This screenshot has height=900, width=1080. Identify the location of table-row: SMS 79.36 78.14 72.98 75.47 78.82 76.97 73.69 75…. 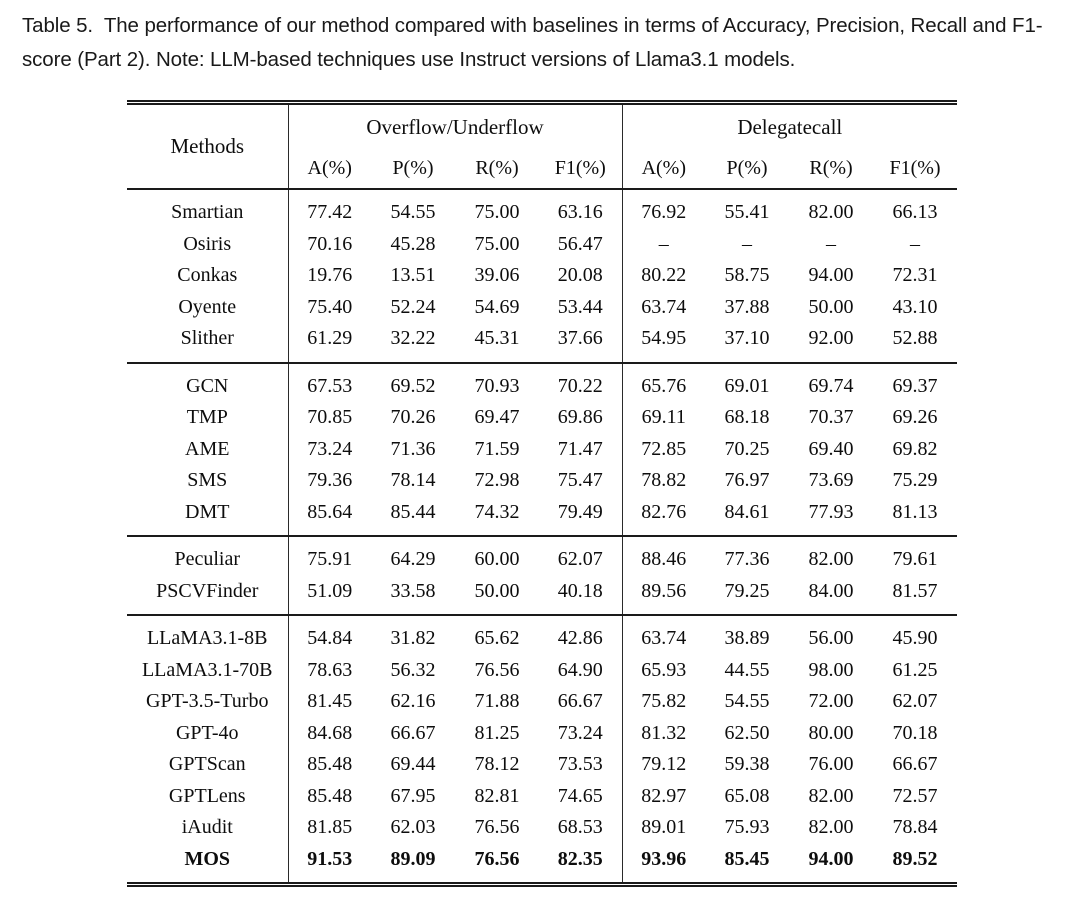
(542, 481).